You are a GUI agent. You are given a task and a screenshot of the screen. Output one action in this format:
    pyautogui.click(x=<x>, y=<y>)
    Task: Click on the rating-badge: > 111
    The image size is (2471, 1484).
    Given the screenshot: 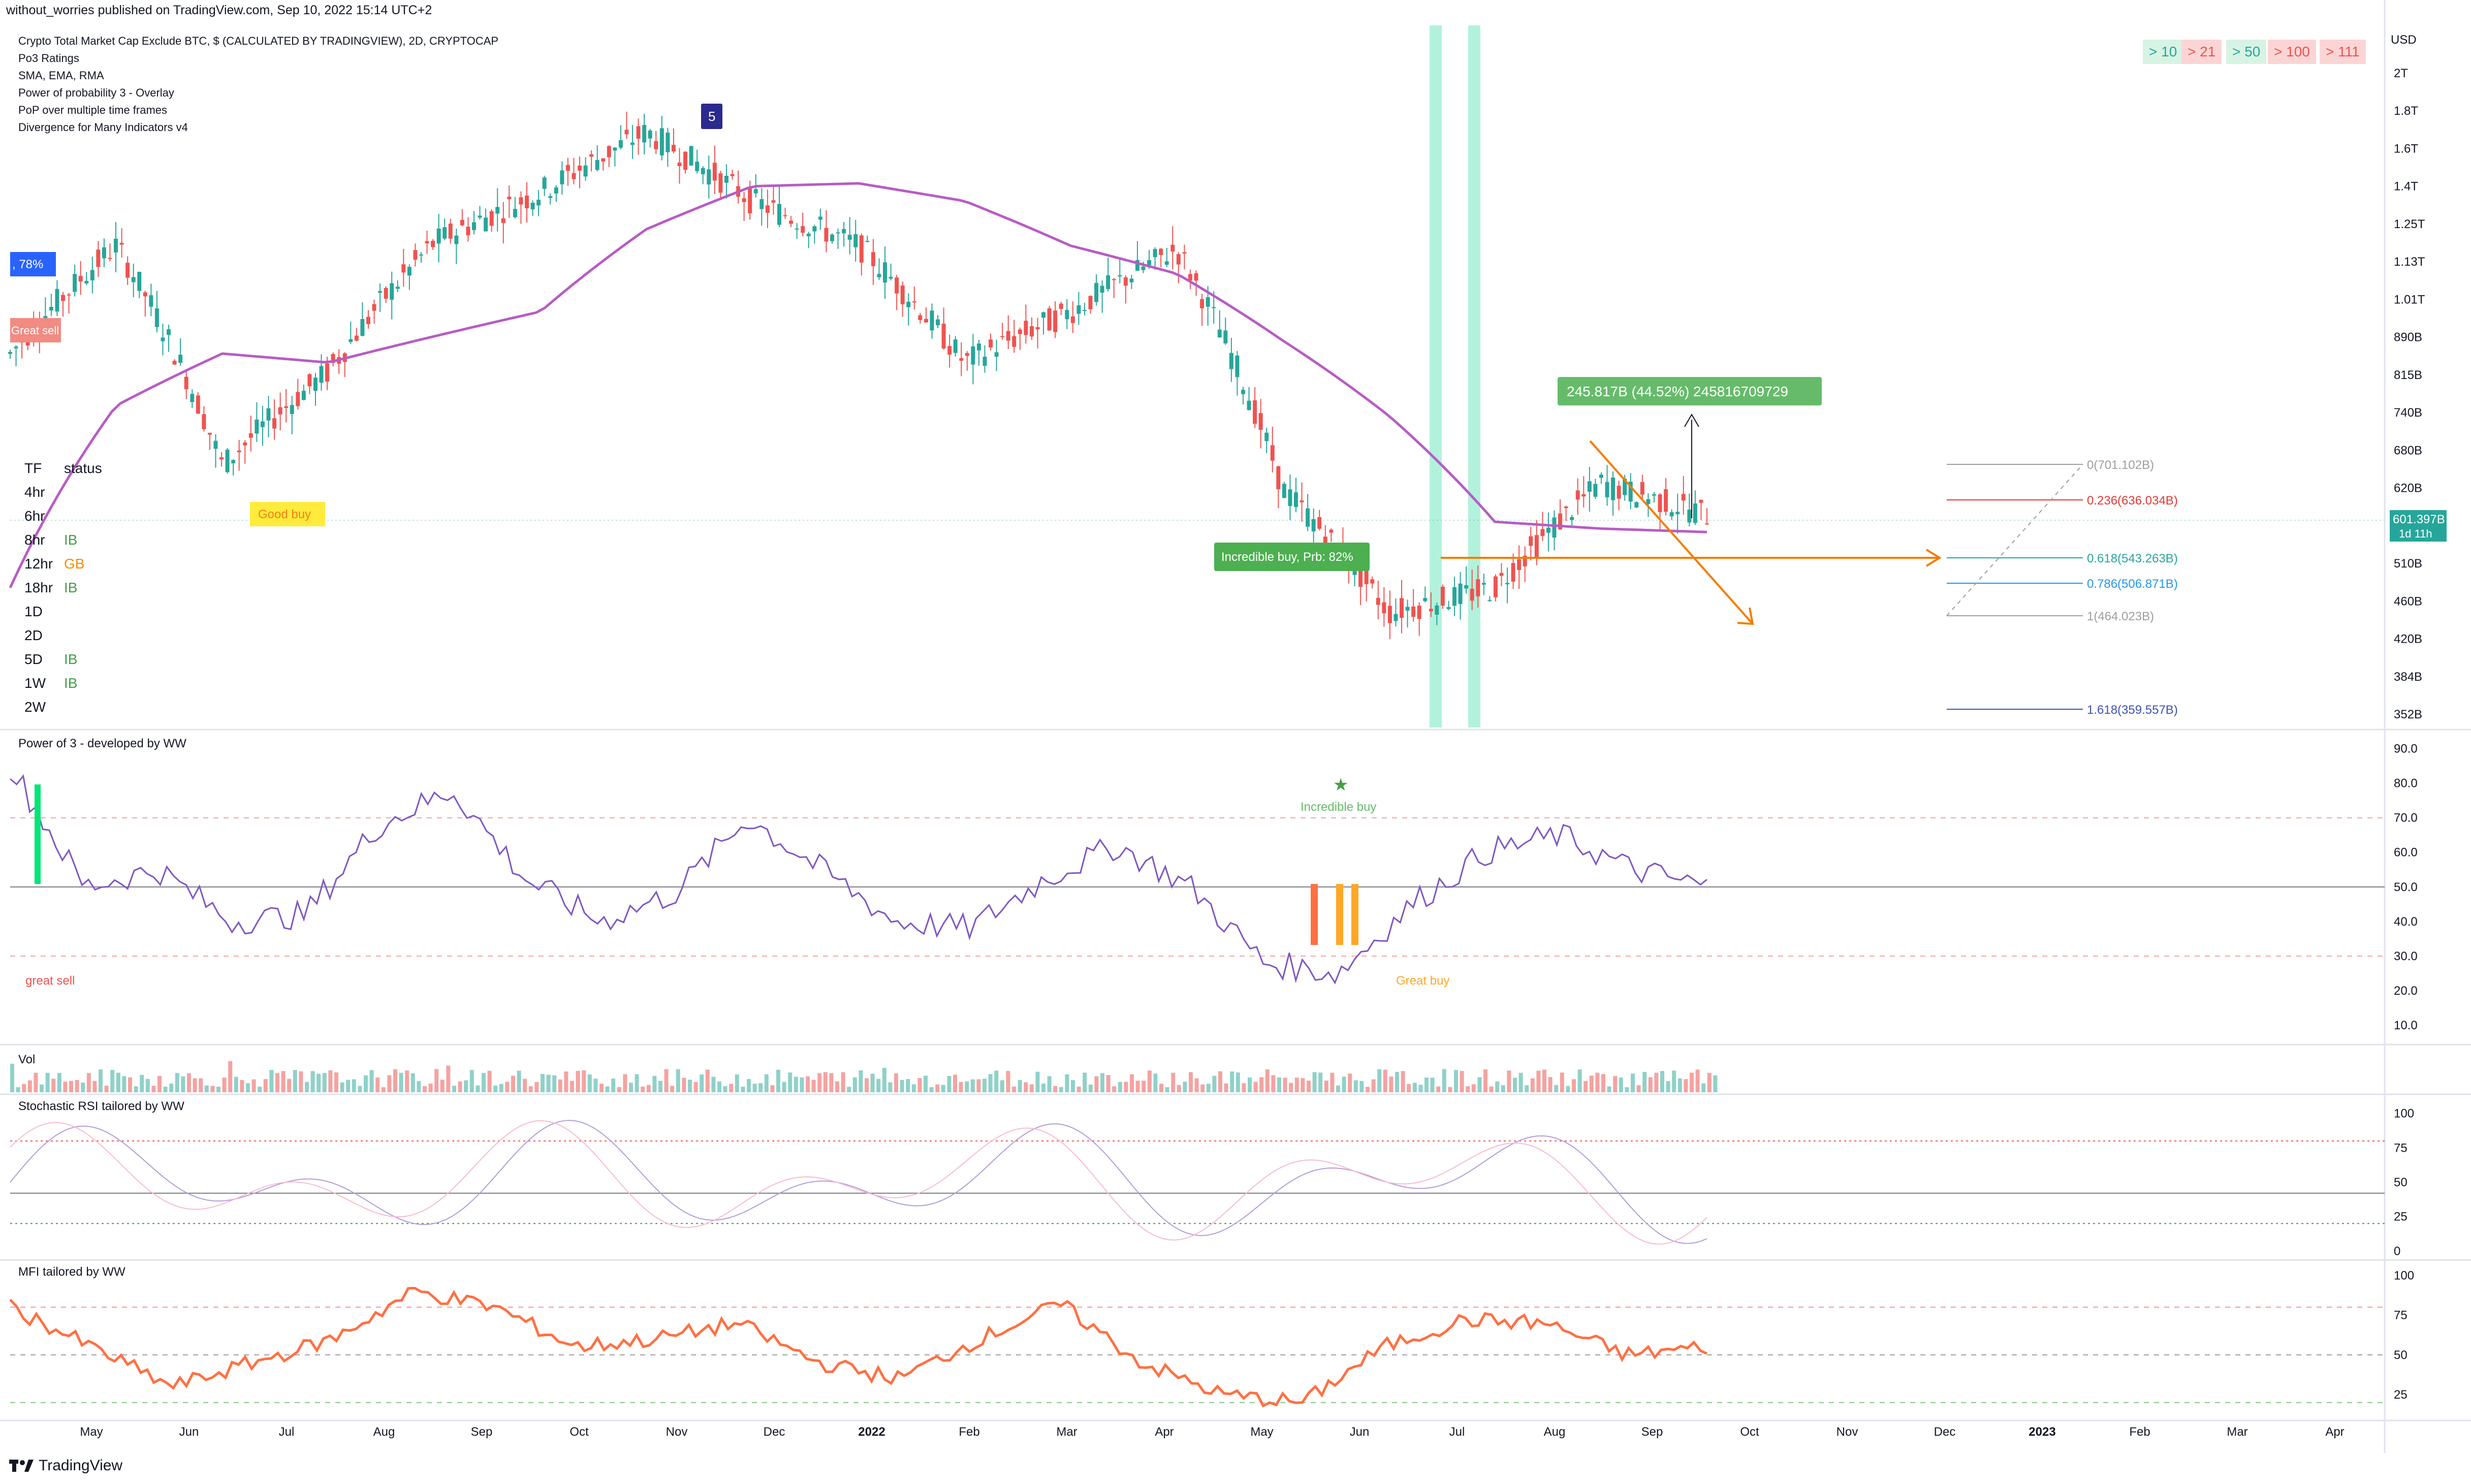 What is the action you would take?
    pyautogui.click(x=2343, y=52)
    